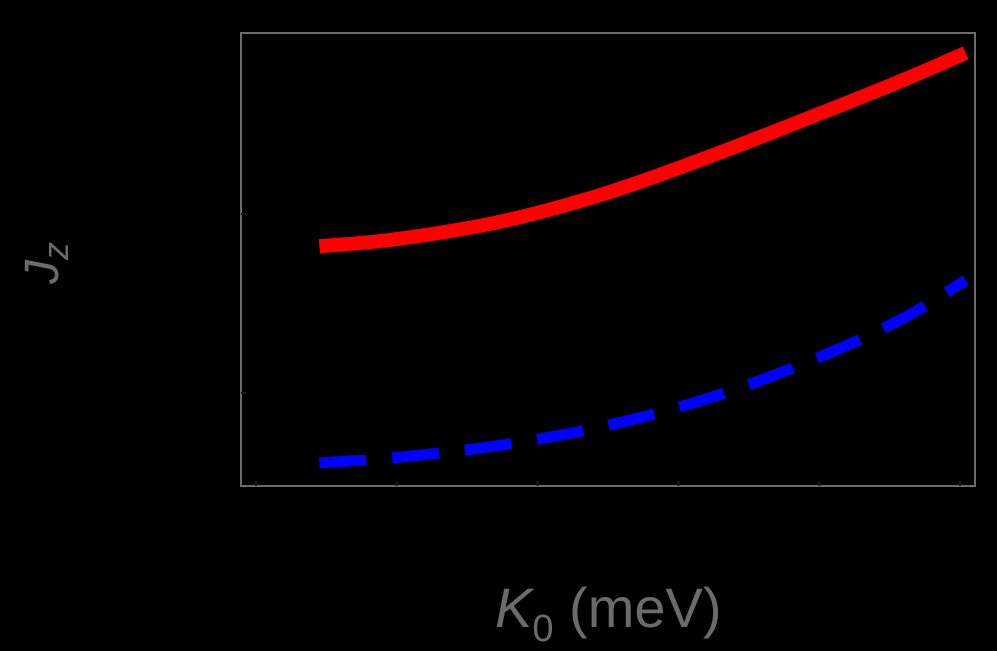 This screenshot has width=997, height=651. I want to click on x-axis-label: K0 (meV), so click(608, 613).